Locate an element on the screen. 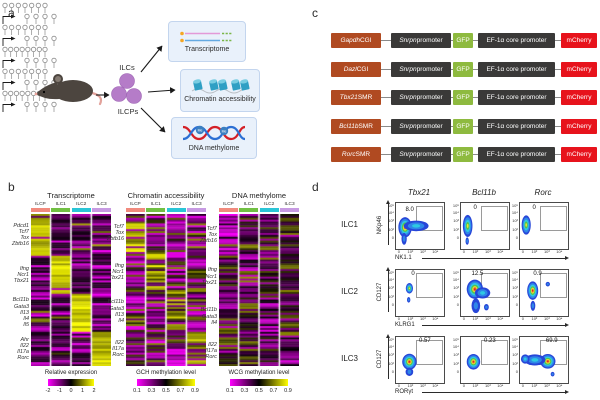 The image size is (600, 400). flow-x-axis-label: KLRG1 is located at coordinates (405, 325).